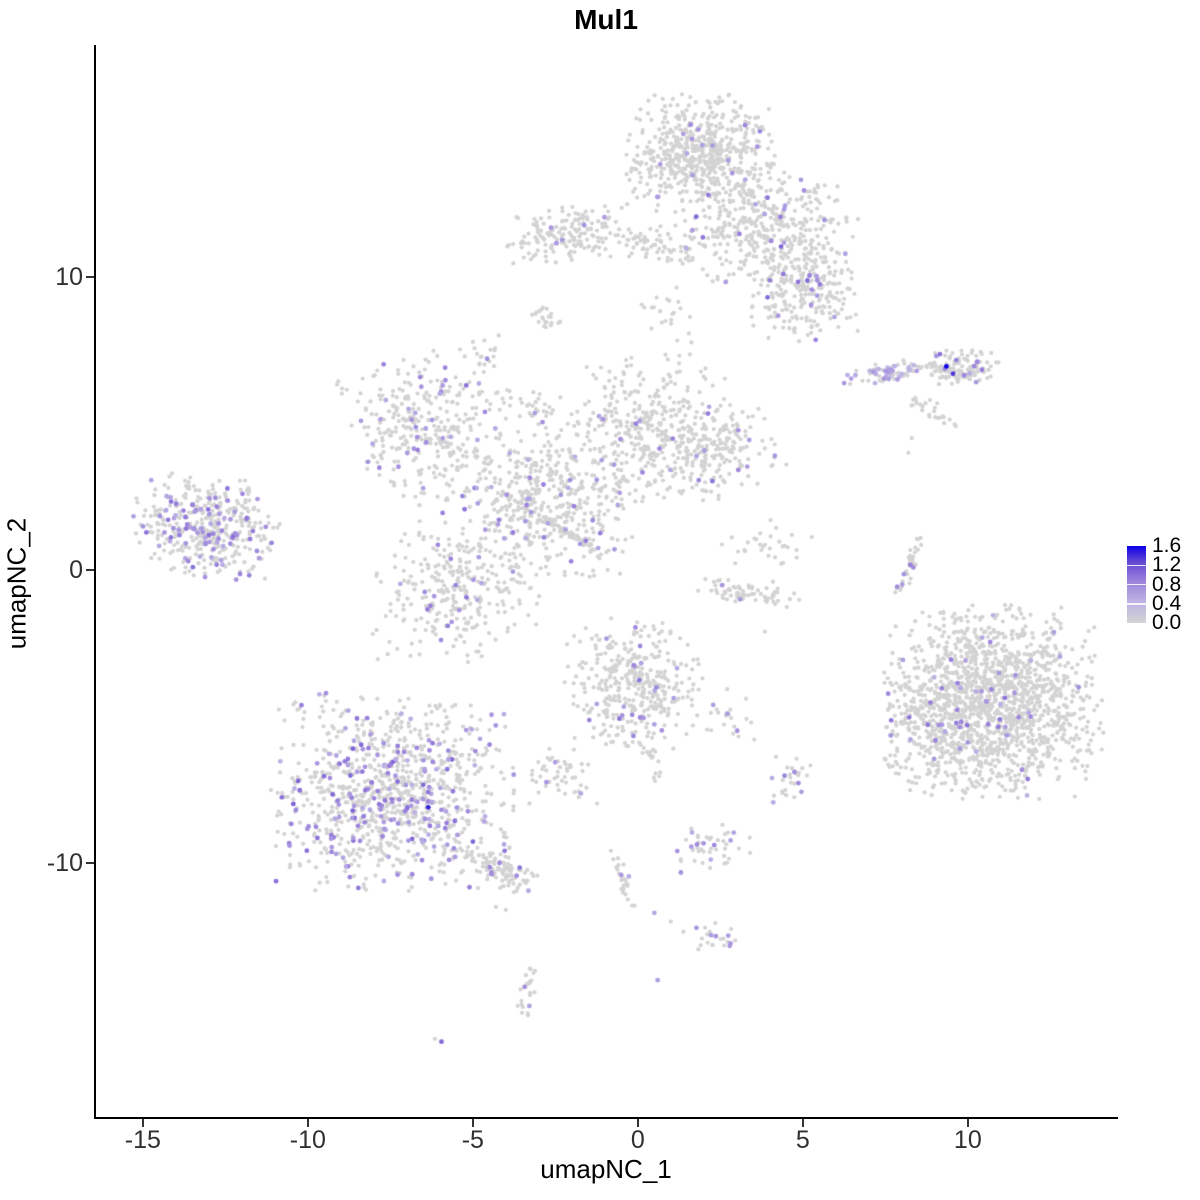 Image resolution: width=1200 pixels, height=1200 pixels. What do you see at coordinates (69, 277) in the screenshot?
I see `y-tick-label: 10` at bounding box center [69, 277].